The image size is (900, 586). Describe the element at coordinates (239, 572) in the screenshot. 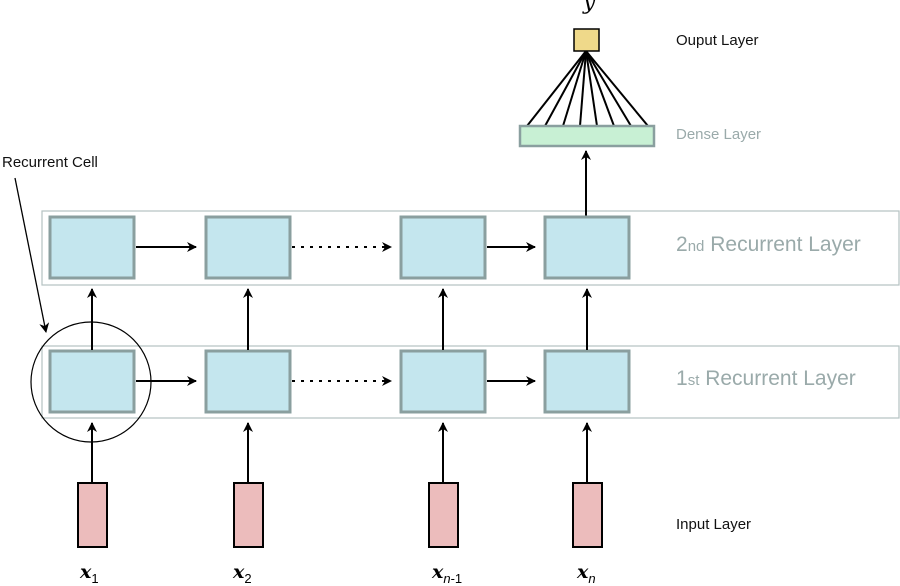

I see `input-2-symbol: x` at that location.